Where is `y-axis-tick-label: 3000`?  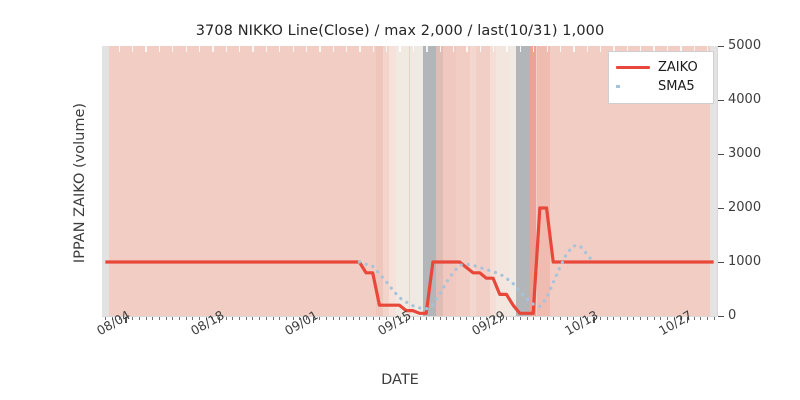 y-axis-tick-label: 3000 is located at coordinates (745, 153).